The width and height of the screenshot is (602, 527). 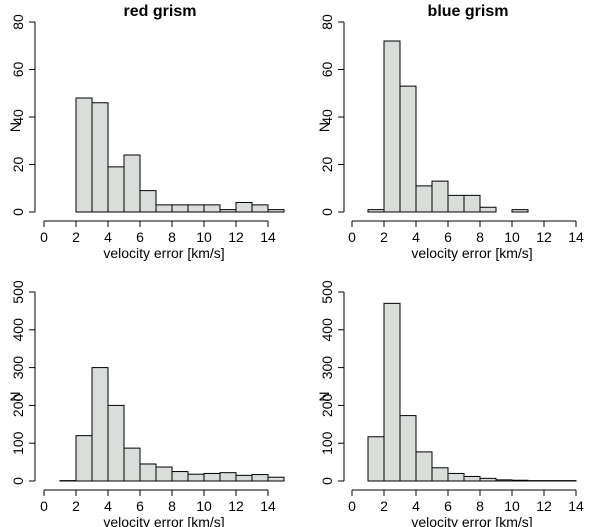 I want to click on y-tick-label: 400, so click(x=18, y=330).